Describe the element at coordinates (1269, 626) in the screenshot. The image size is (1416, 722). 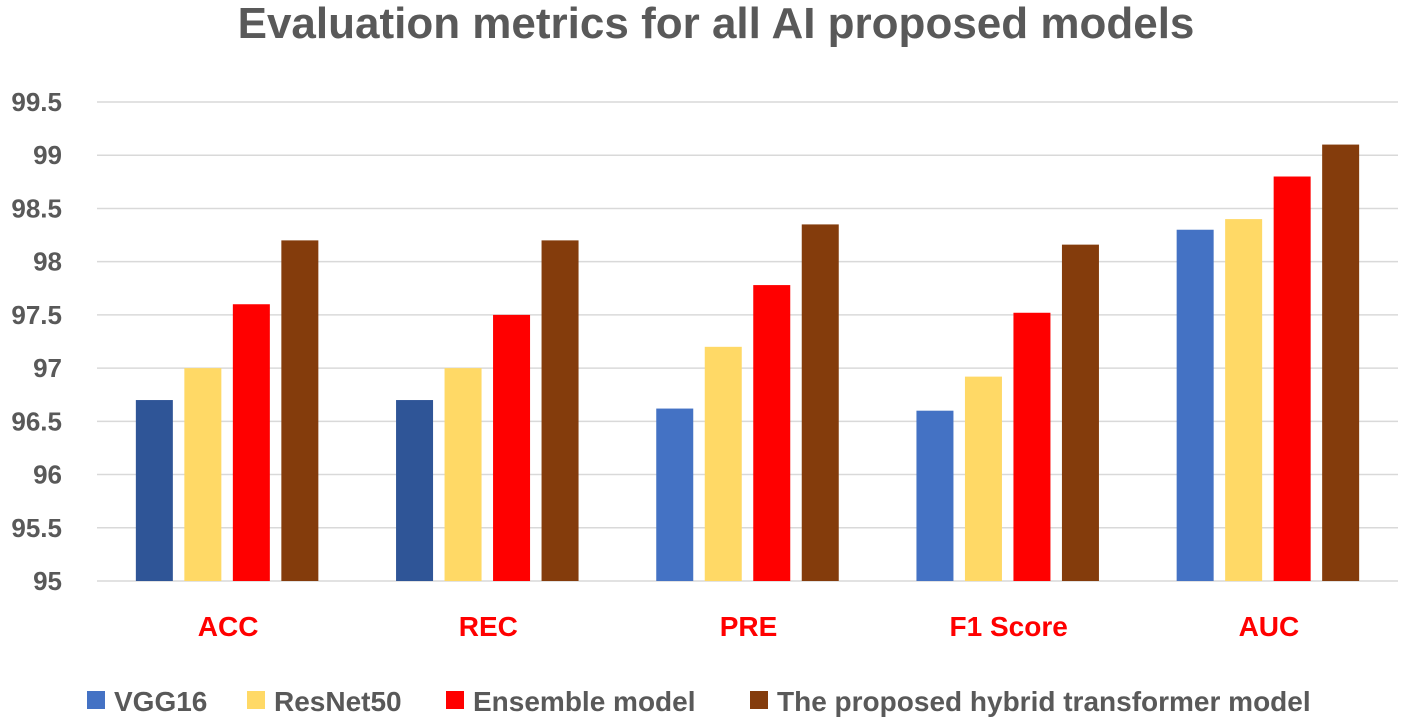
I see `x-tick-label: AUC` at that location.